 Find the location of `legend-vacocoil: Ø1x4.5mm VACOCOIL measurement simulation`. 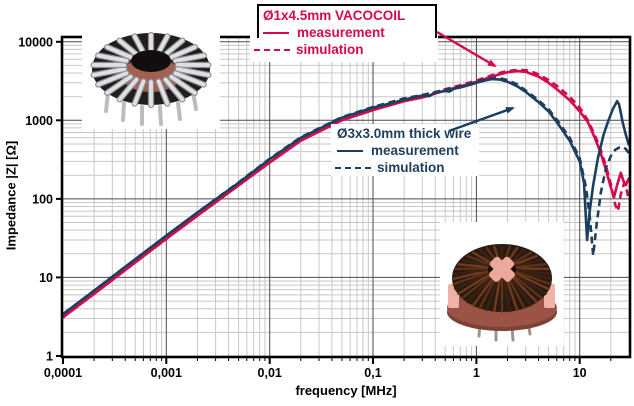

legend-vacocoil: Ø1x4.5mm VACOCOIL measurement simulation is located at coordinates (344, 33).